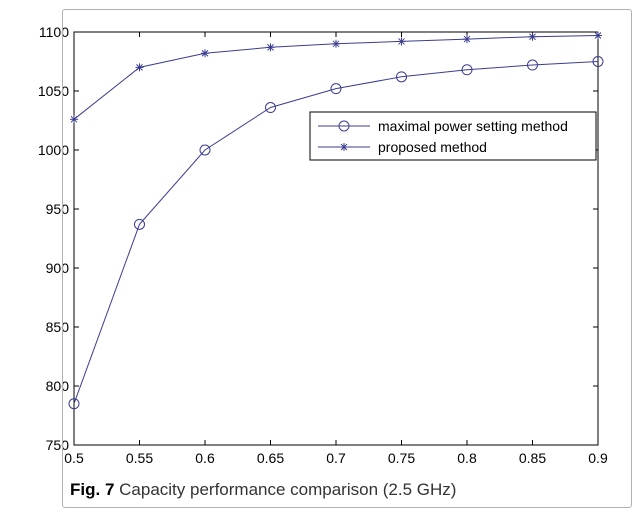 The image size is (636, 513). I want to click on x-tick-label: 0.65, so click(270, 458).